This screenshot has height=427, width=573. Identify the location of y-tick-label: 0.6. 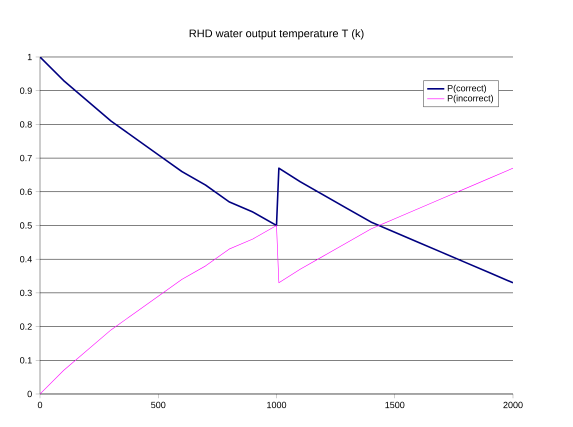
(26, 191).